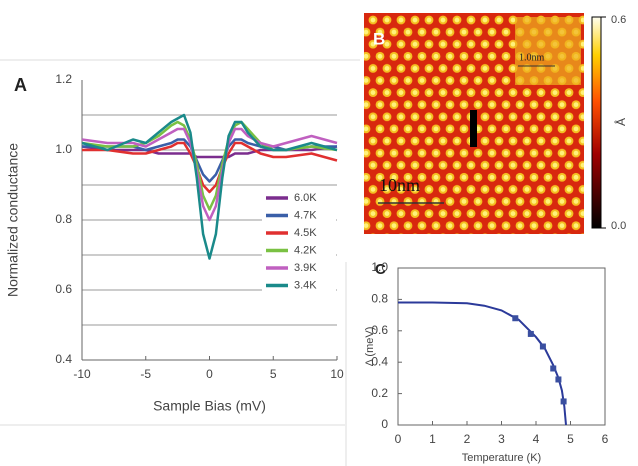 The width and height of the screenshot is (638, 466). Describe the element at coordinates (399, 185) in the screenshot. I see `scale-label: 10nm` at that location.